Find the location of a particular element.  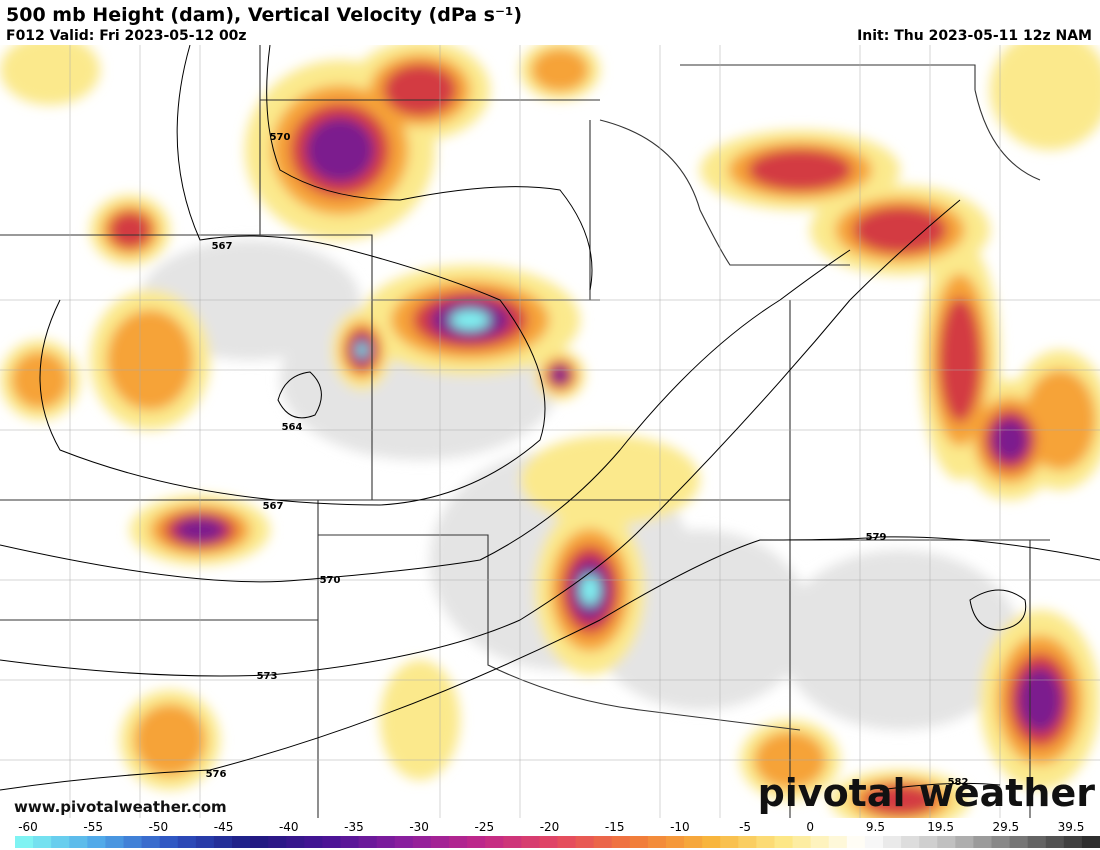

colorbar-tick-label: -50 is located at coordinates (159, 827).